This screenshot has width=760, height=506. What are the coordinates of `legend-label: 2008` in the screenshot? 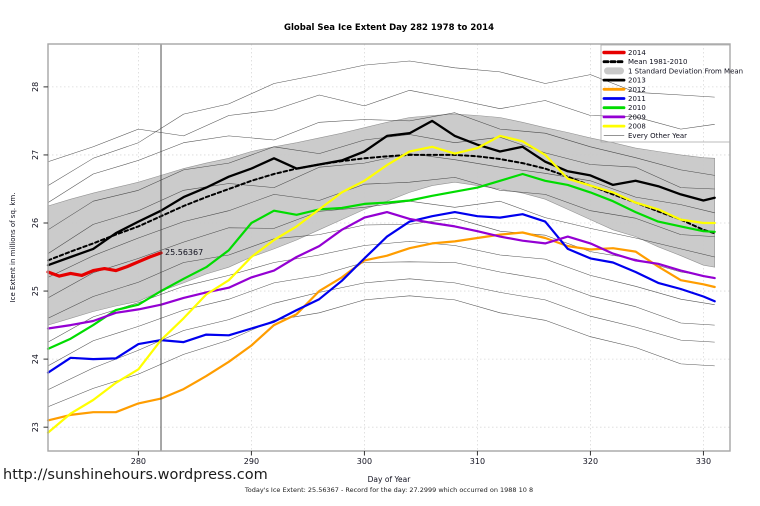 It's located at (637, 127).